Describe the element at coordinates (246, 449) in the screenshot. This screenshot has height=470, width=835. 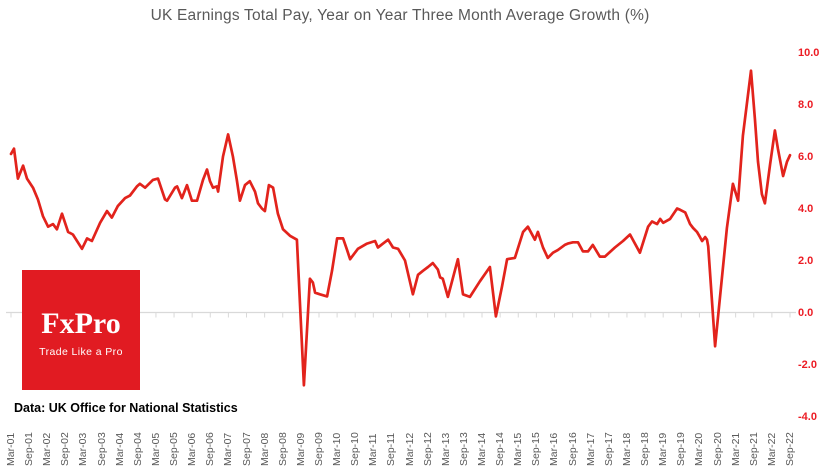
I see `x-axis-tick-label: Sep-07` at that location.